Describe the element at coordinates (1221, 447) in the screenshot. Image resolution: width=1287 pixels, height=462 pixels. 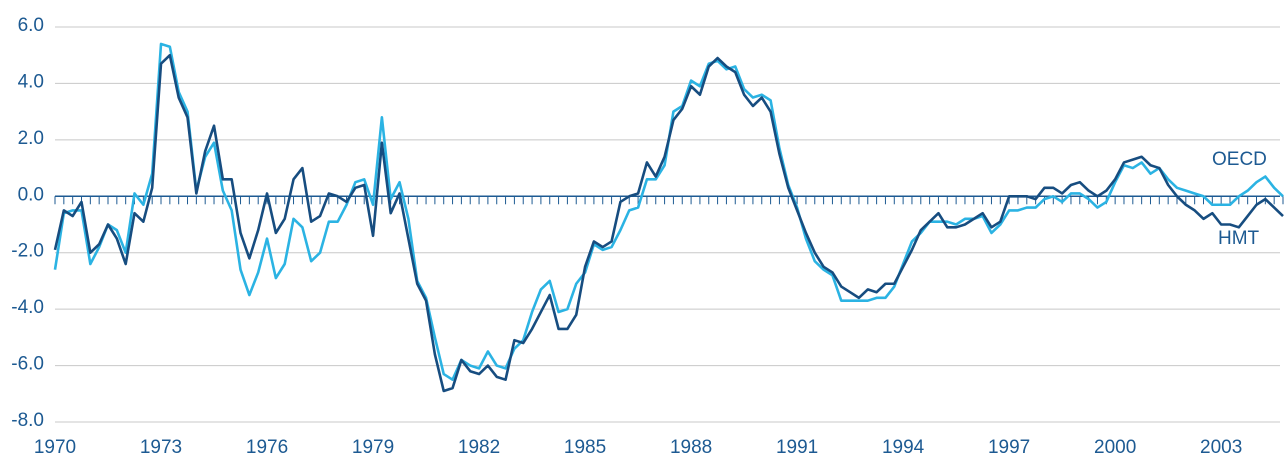
I see `x-tick-label: 2003` at that location.